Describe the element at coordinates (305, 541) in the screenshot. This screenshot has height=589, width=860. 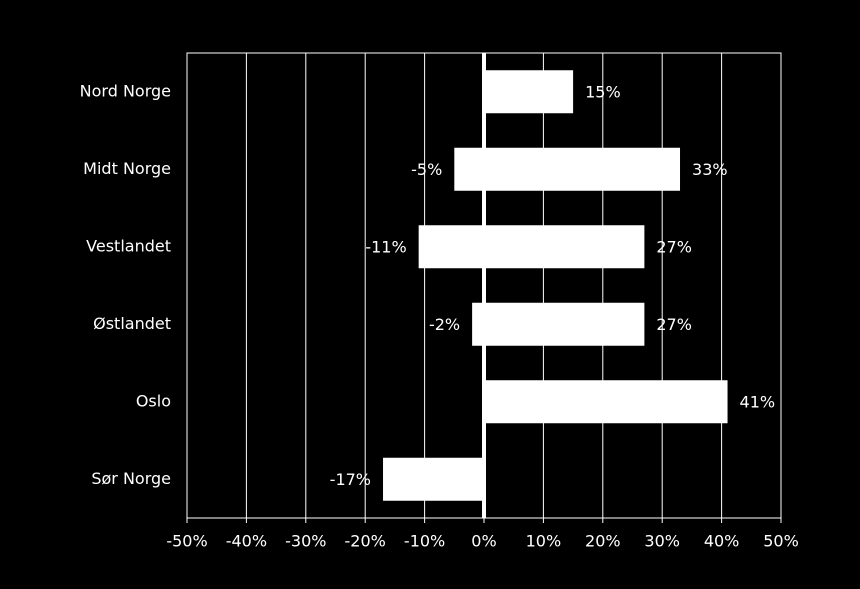
I see `x-tick-label: -30%` at that location.